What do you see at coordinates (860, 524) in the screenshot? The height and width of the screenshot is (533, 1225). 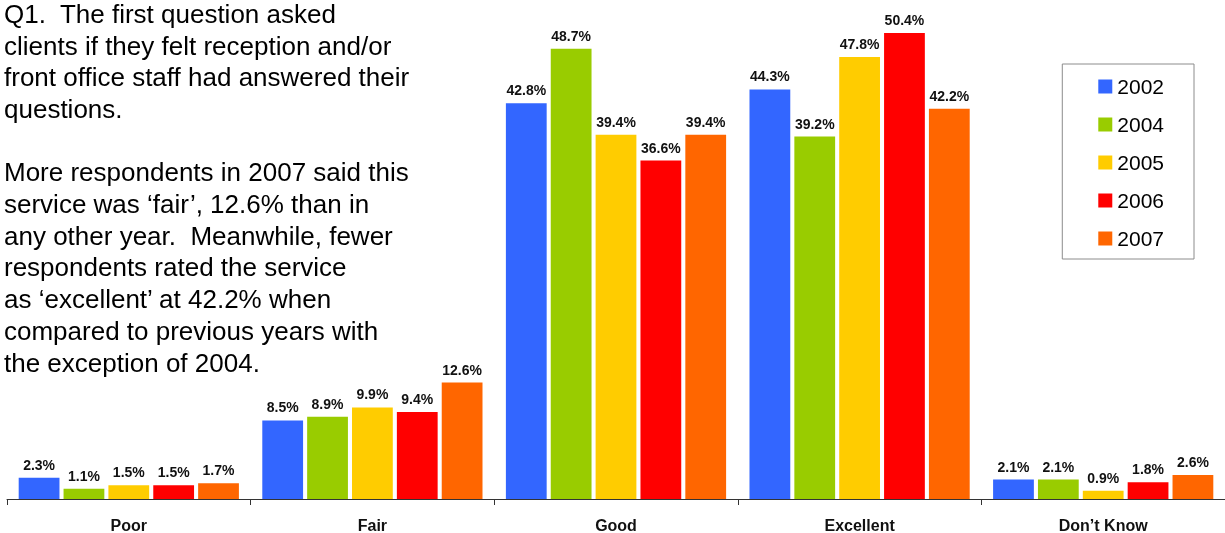 I see `x-tick-label: Excellent` at bounding box center [860, 524].